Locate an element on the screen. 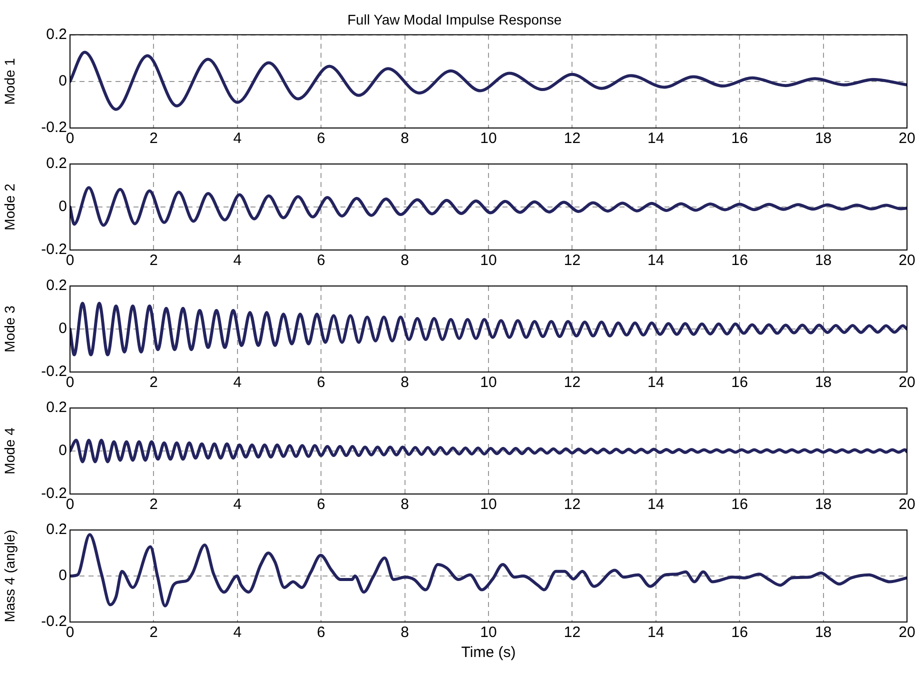 Image resolution: width=923 pixels, height=698 pixels. chart-title: Full Yaw Modal Impulse Response is located at coordinates (454, 19).